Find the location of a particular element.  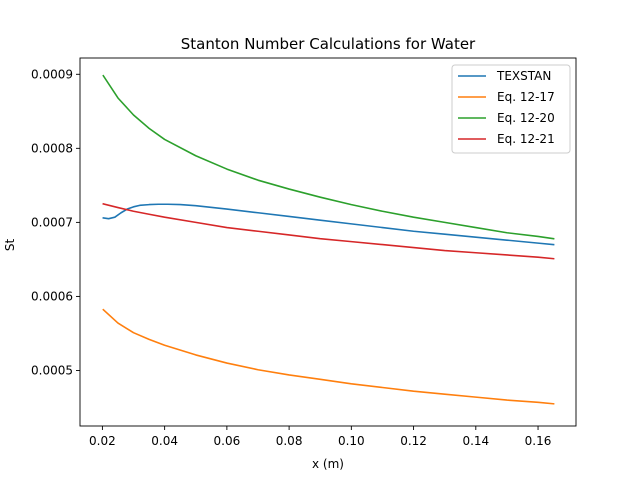

x-tick-label: 0.16 is located at coordinates (538, 441).